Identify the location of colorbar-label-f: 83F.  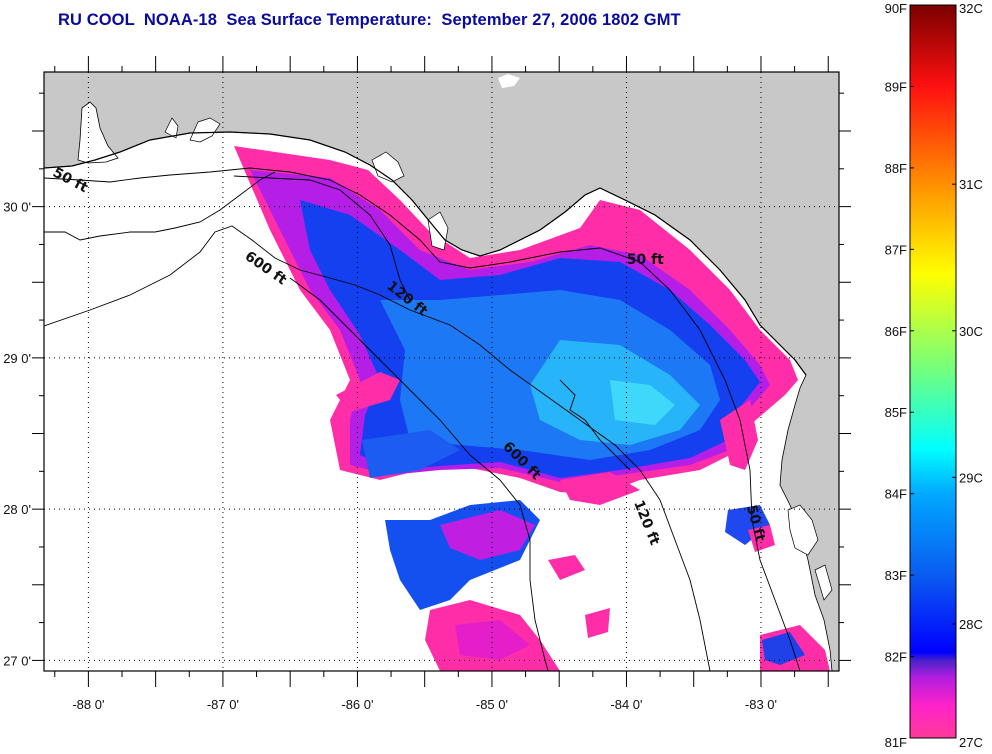
(896, 575).